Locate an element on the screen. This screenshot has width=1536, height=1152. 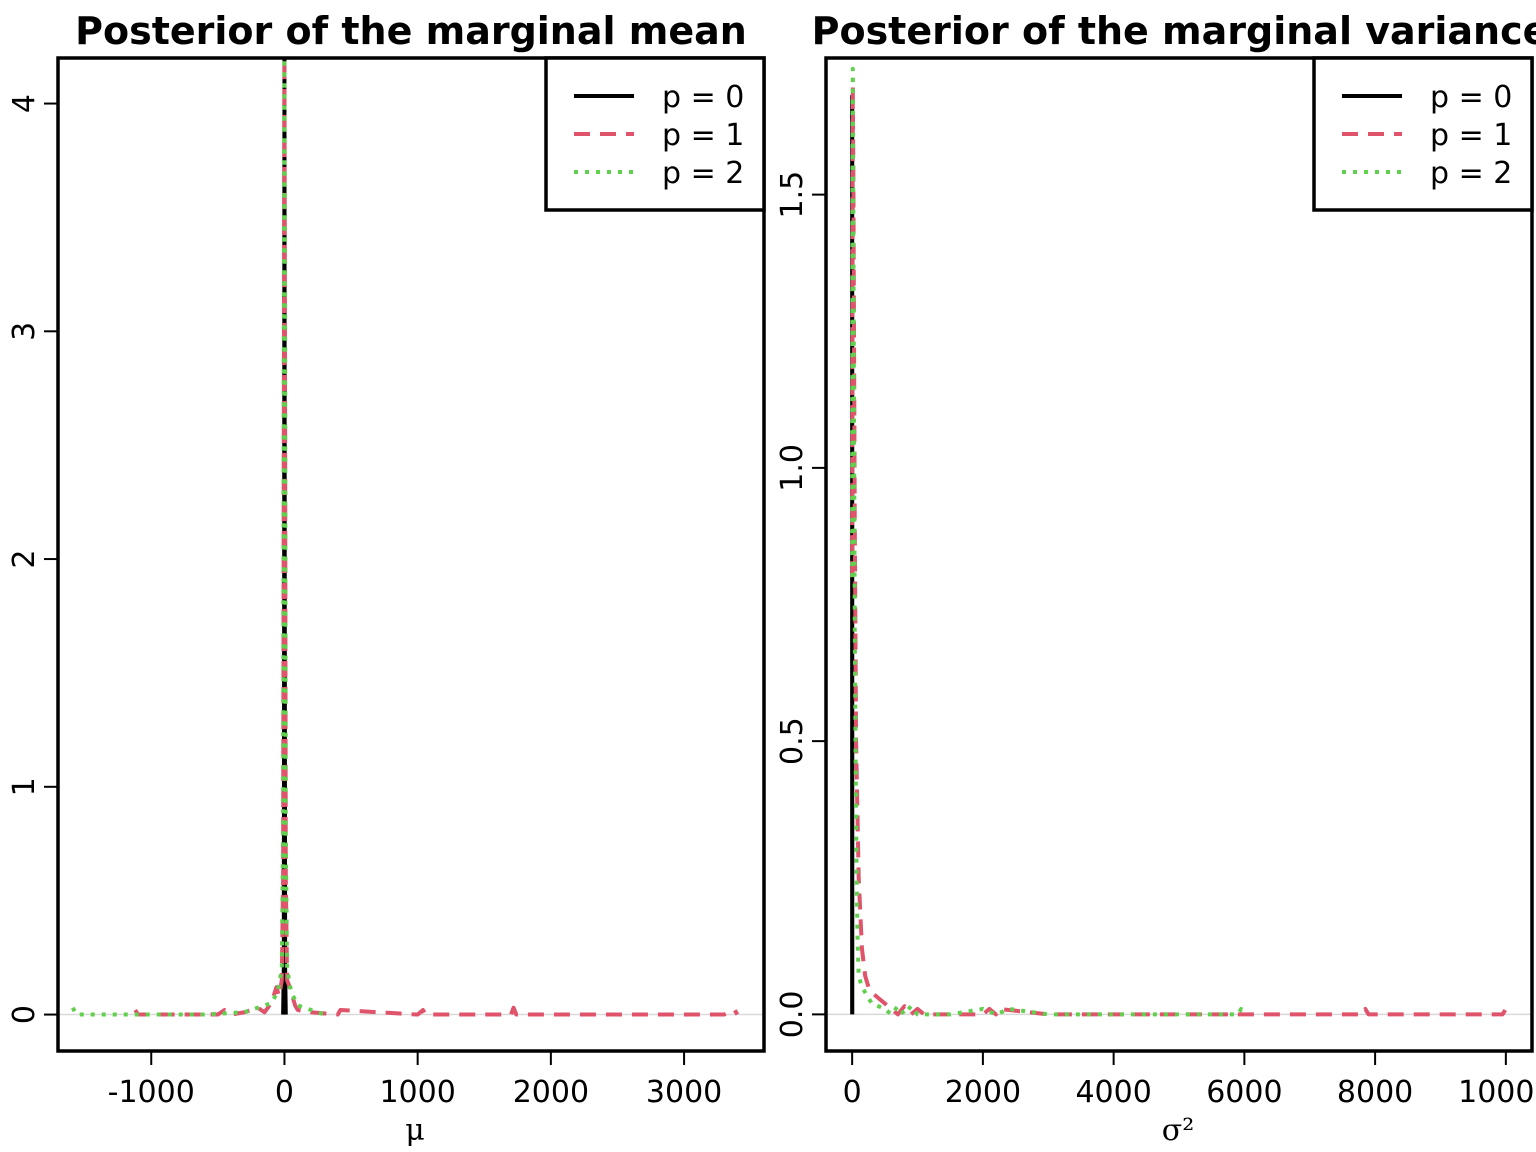
x-tick-label: 1000 is located at coordinates (417, 1092).